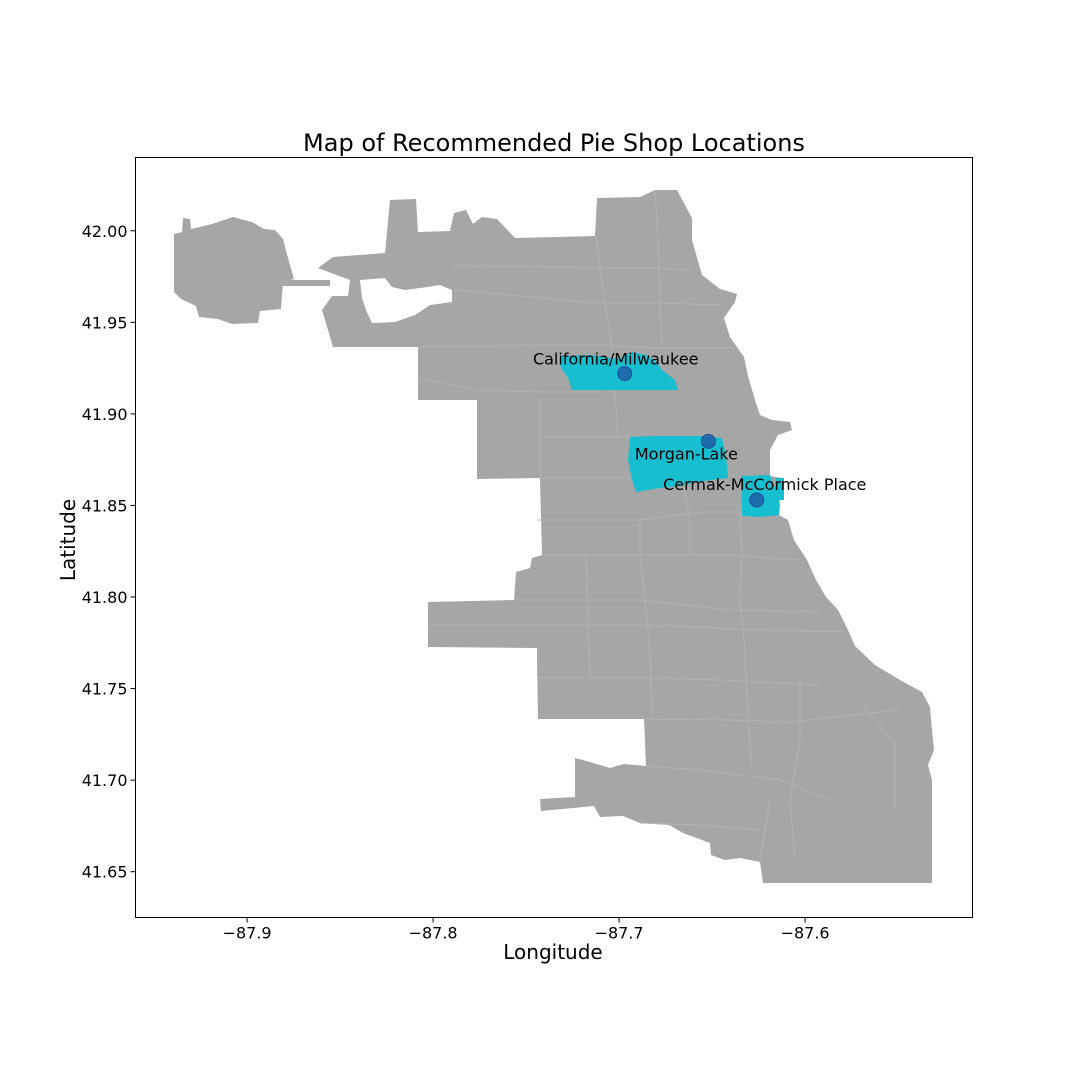 The image size is (1080, 1080). Describe the element at coordinates (68, 540) in the screenshot. I see `y-axis-label: Latitude` at that location.